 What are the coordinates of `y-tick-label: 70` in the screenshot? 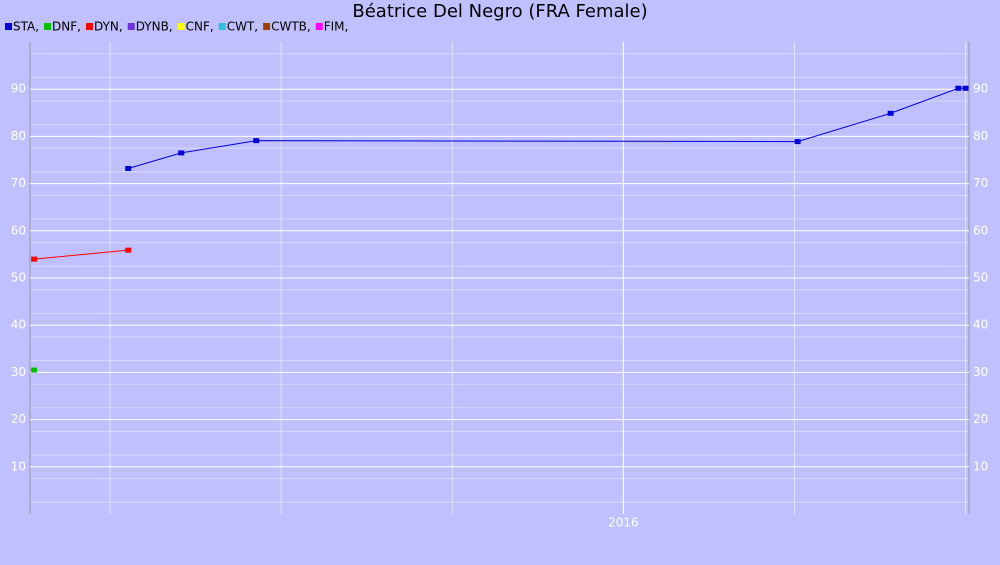 It's located at (18, 183).